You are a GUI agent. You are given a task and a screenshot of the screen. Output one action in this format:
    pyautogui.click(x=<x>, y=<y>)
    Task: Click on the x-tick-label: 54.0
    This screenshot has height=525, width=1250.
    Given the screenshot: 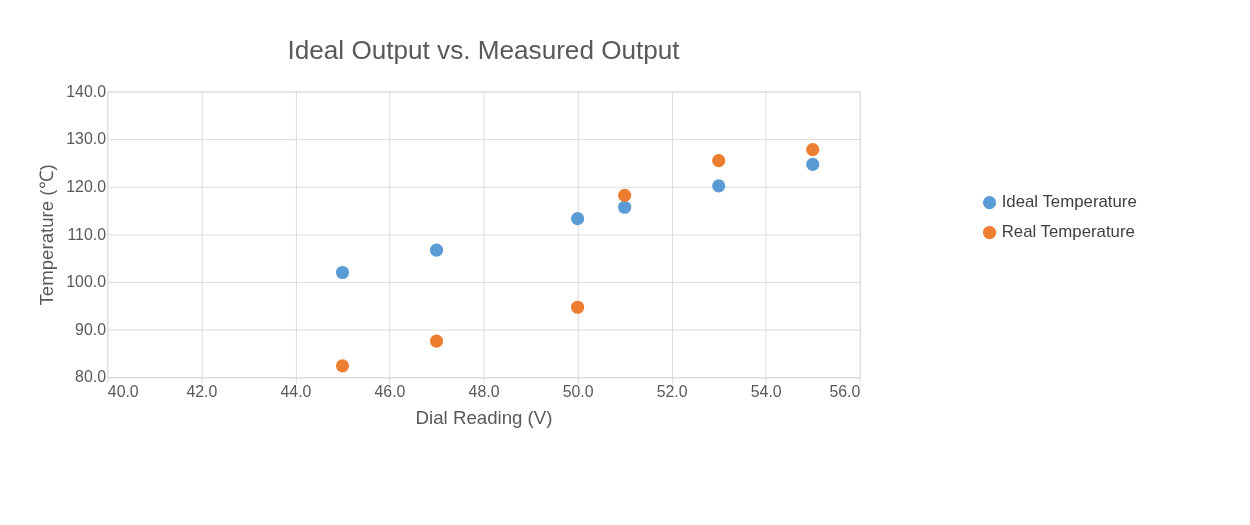 What is the action you would take?
    pyautogui.click(x=766, y=392)
    